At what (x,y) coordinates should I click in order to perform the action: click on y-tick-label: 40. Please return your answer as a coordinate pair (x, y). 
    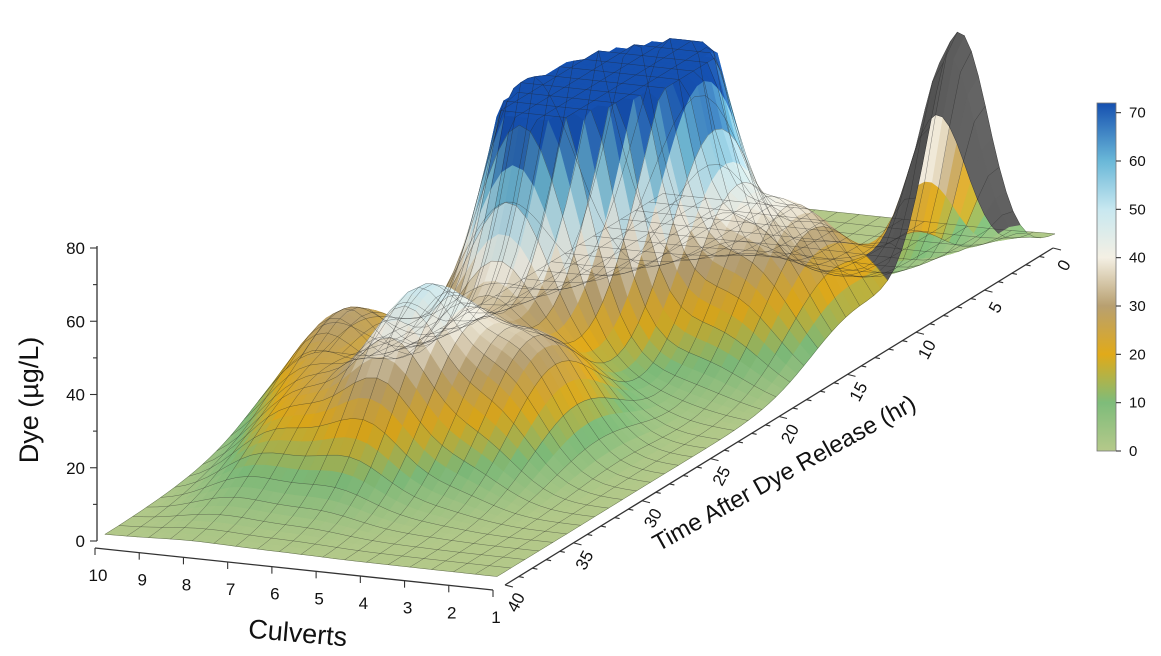
    Looking at the image, I should click on (516, 603).